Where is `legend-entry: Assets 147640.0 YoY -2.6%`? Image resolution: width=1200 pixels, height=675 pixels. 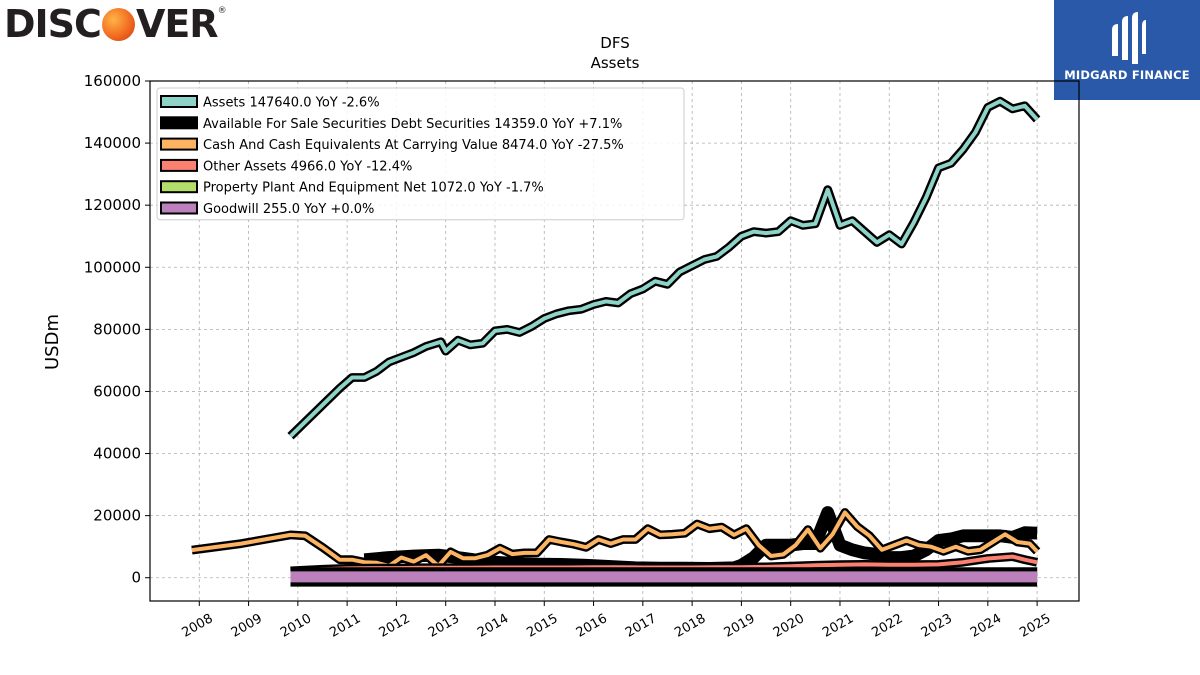
legend-entry: Assets 147640.0 YoY -2.6% is located at coordinates (291, 103).